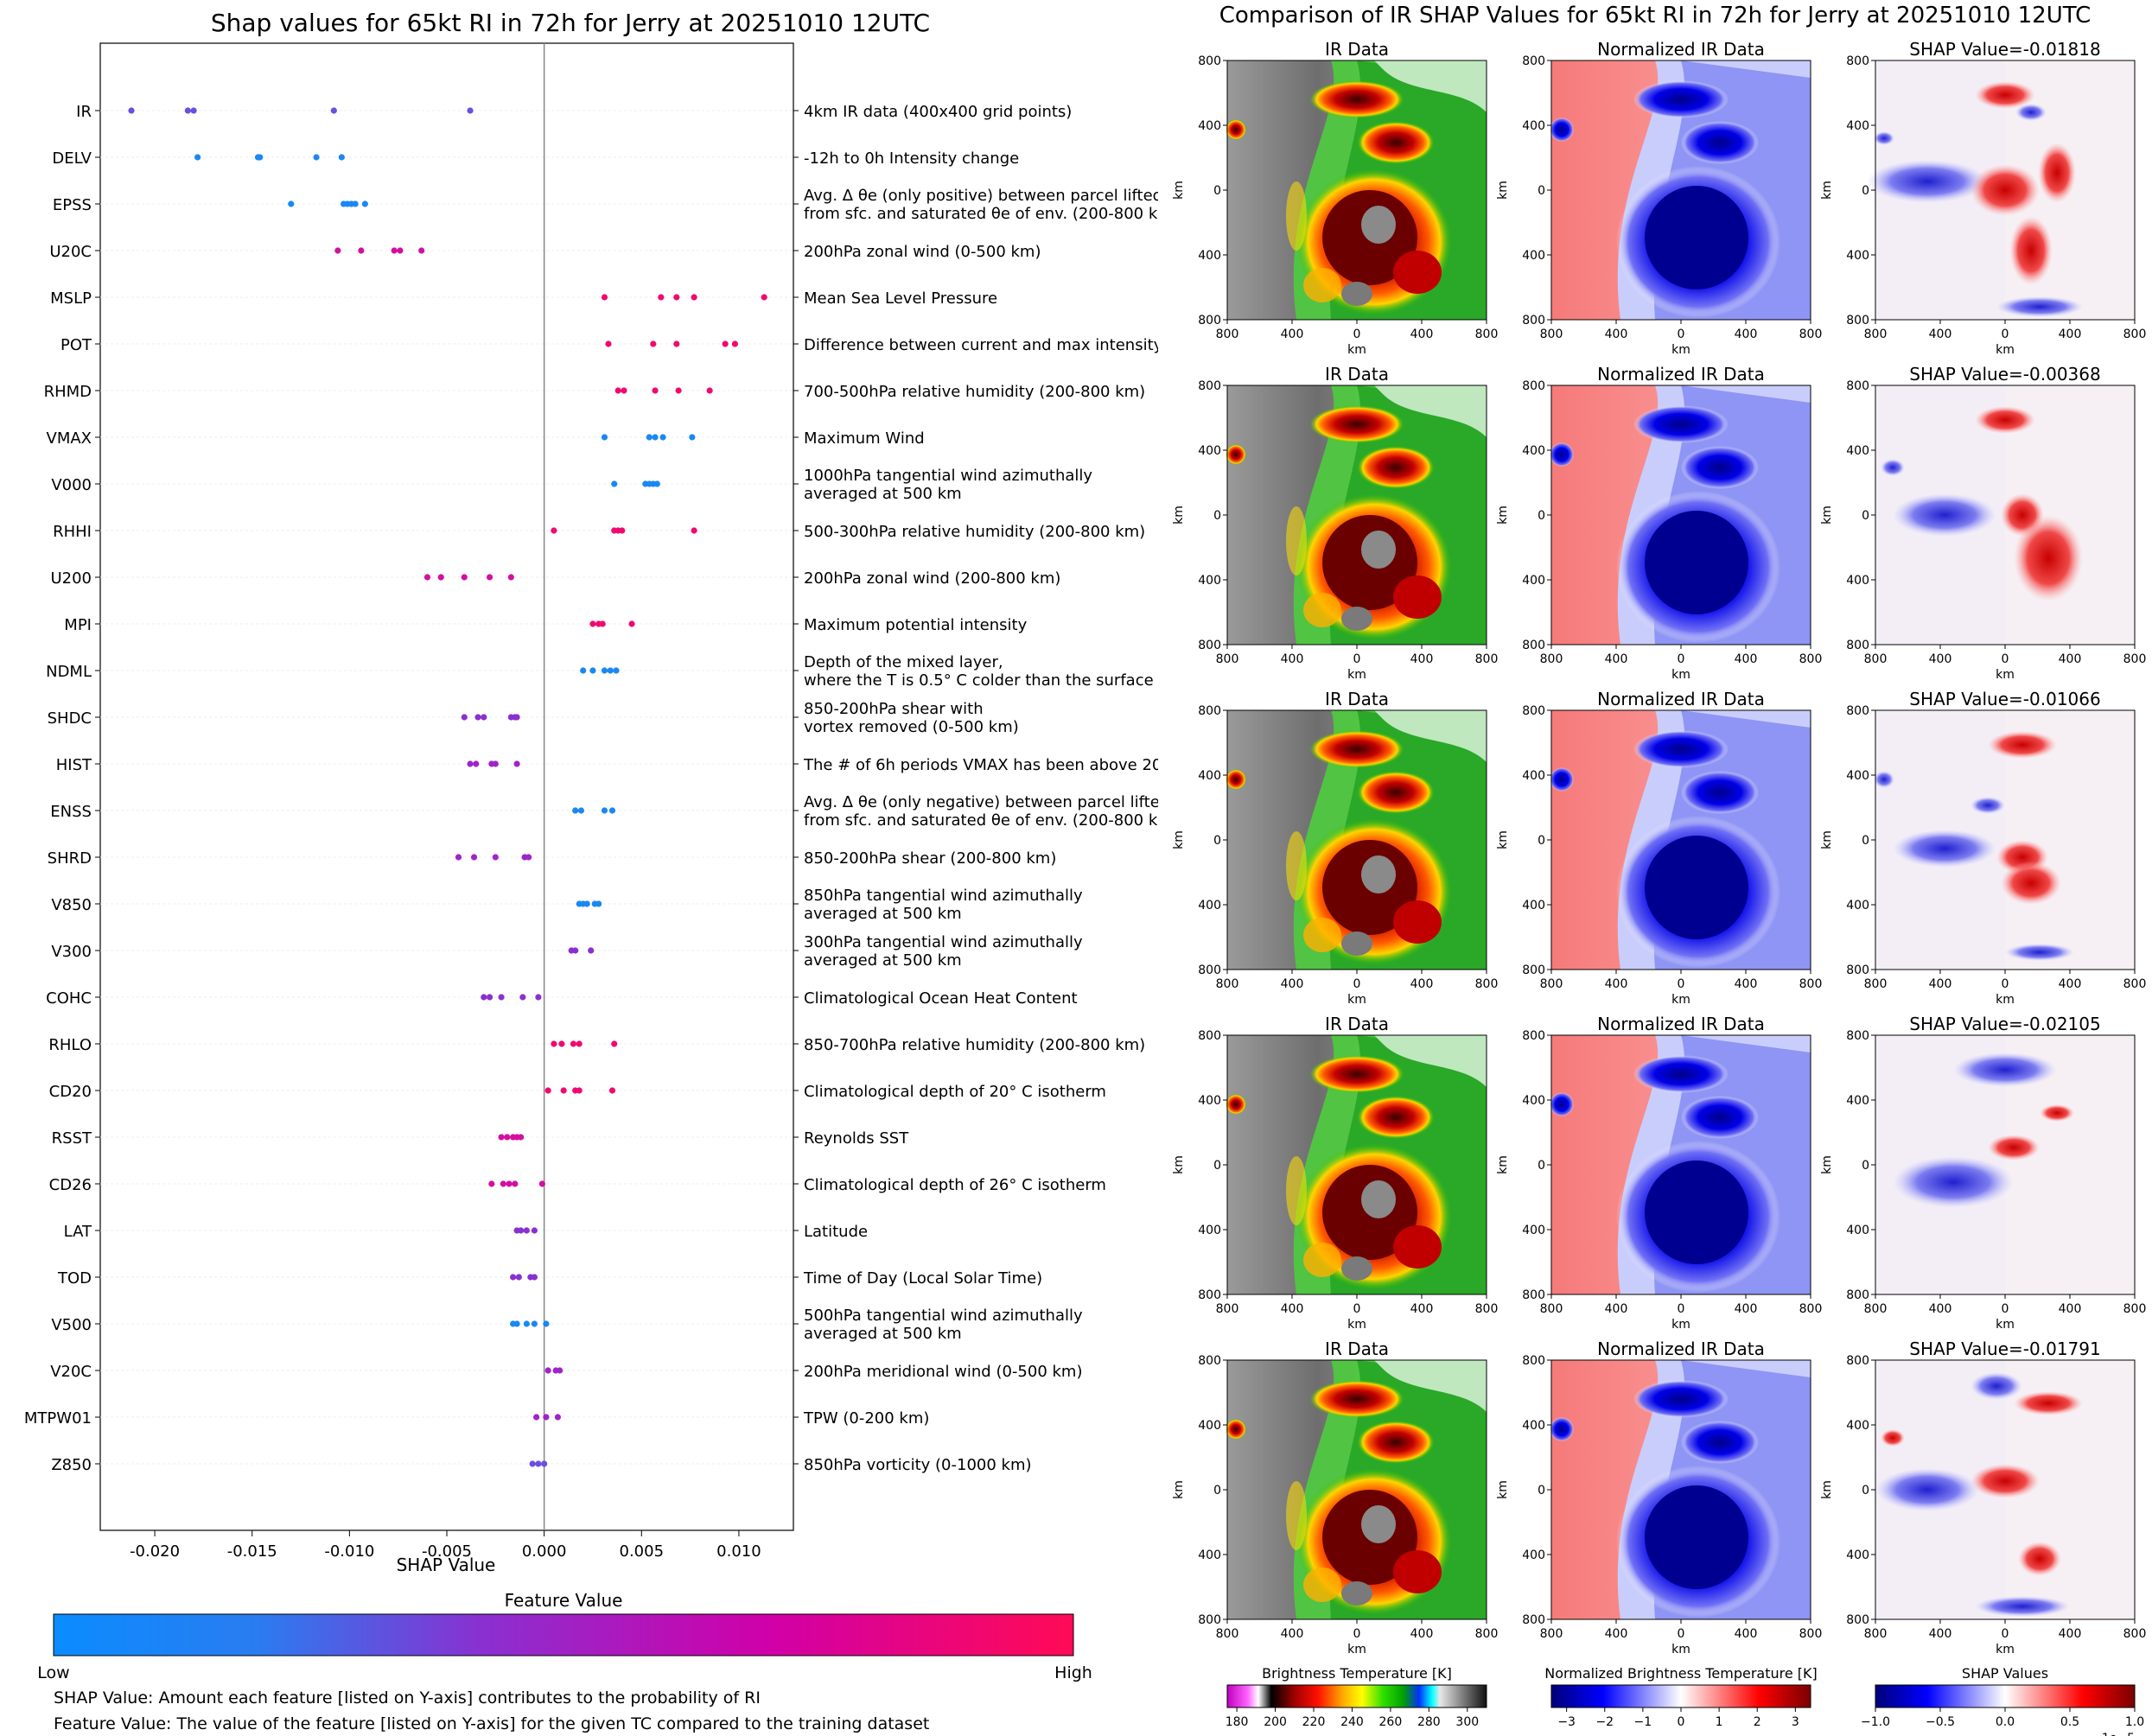  What do you see at coordinates (446, 1565) in the screenshot?
I see `x-axis-label: SHAP Value` at bounding box center [446, 1565].